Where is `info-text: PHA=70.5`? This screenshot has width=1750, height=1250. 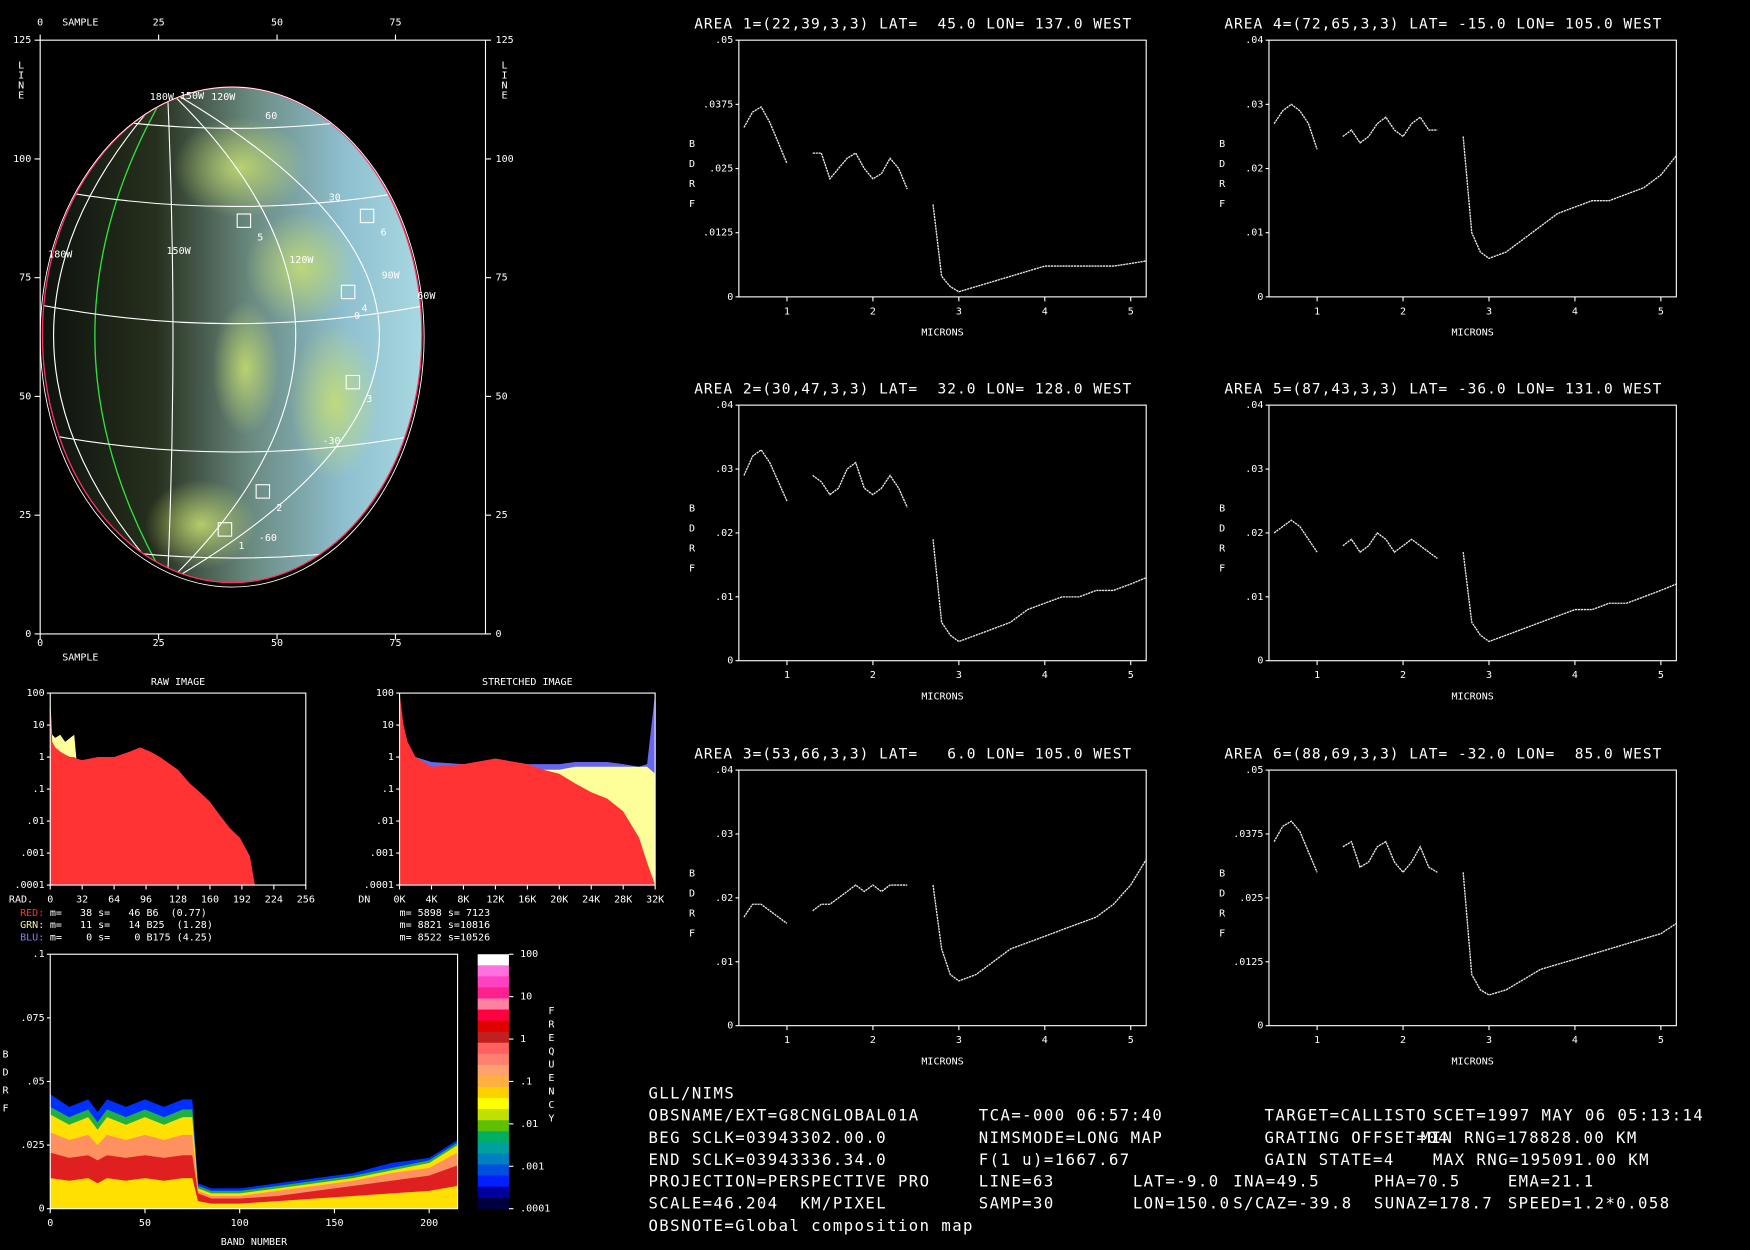 info-text: PHA=70.5 is located at coordinates (1417, 1181).